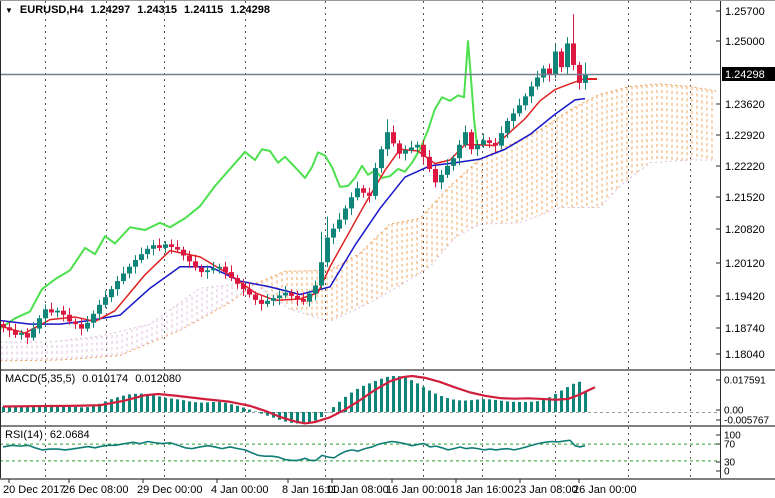 The width and height of the screenshot is (775, 498). I want to click on symbol-timeframe-label: EURUSD,H4, so click(51, 10).